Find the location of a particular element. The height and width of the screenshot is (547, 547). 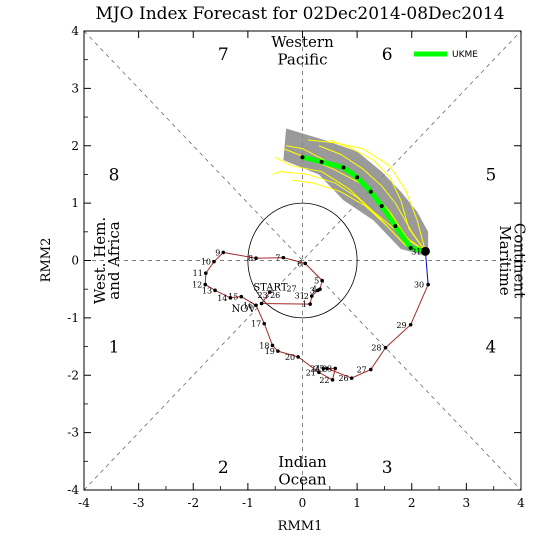

y-tick-label: -3 is located at coordinates (73, 433).